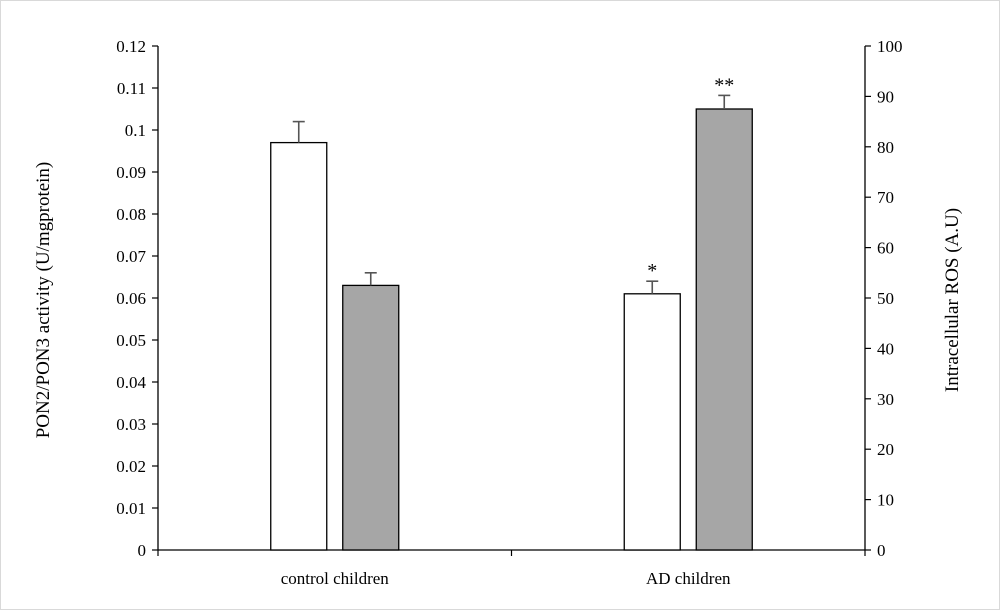 Image resolution: width=1000 pixels, height=611 pixels. Describe the element at coordinates (142, 550) in the screenshot. I see `y-left-tick-label: 0` at that location.